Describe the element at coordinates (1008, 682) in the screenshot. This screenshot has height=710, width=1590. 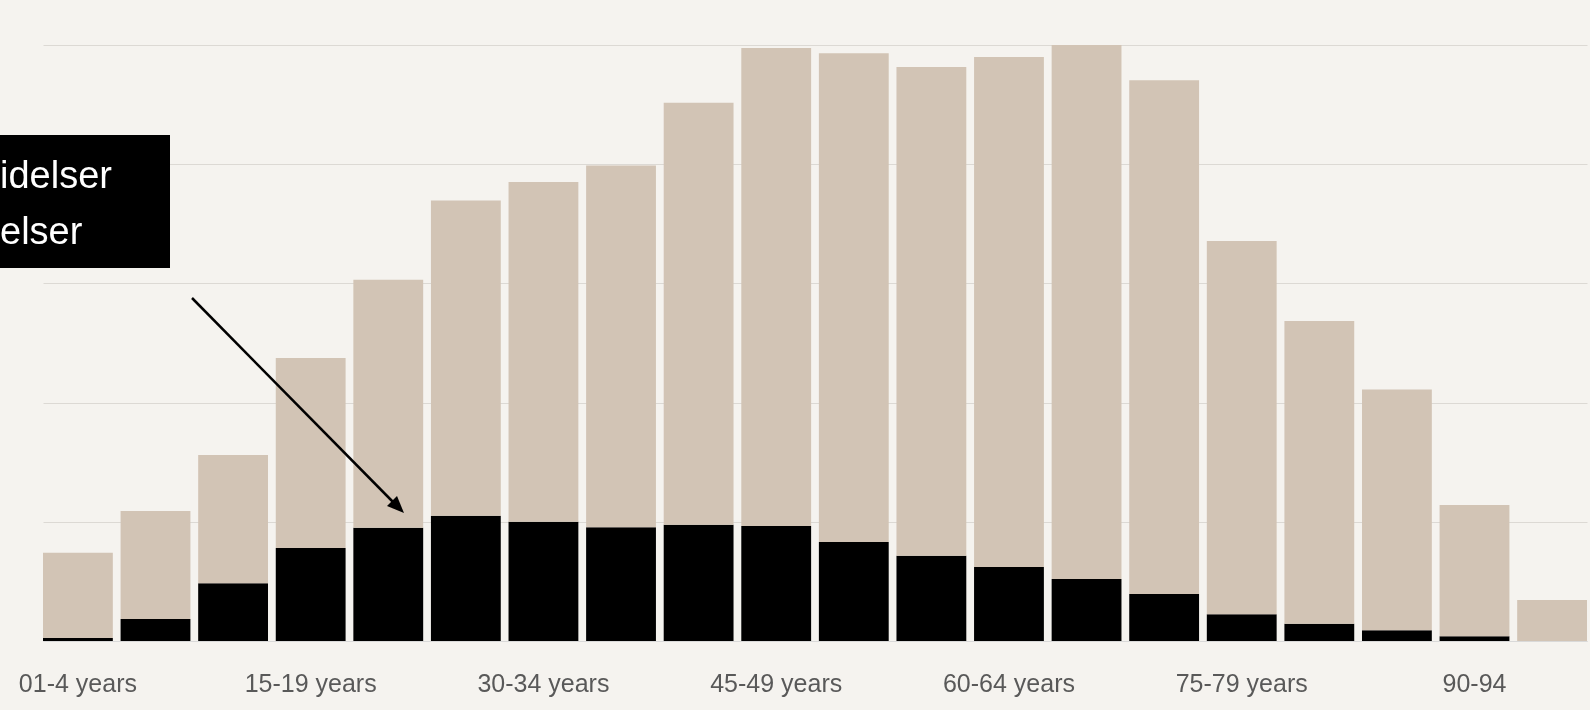
I see `x-tick-label: 60-64 years` at that location.